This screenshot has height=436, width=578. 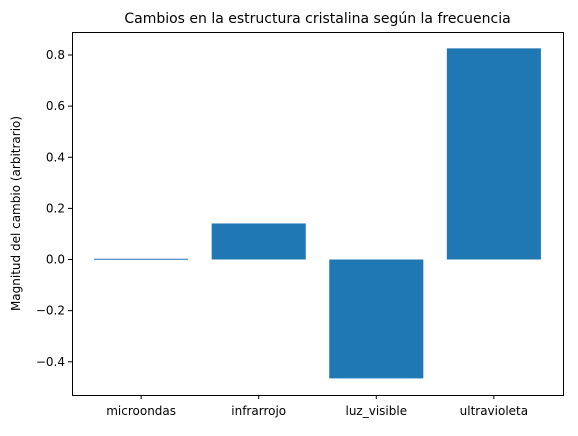 I want to click on y-tick-label: −0.4, so click(x=50, y=362).